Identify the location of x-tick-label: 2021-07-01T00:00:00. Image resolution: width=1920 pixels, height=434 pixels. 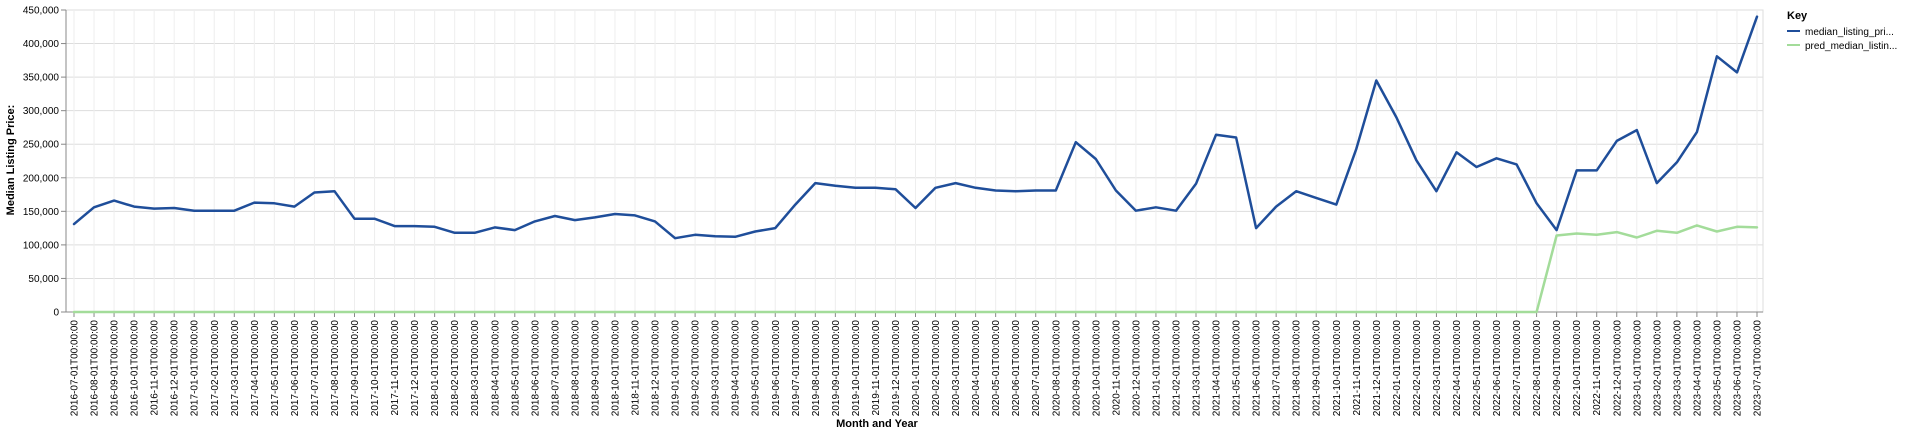
(1277, 368).